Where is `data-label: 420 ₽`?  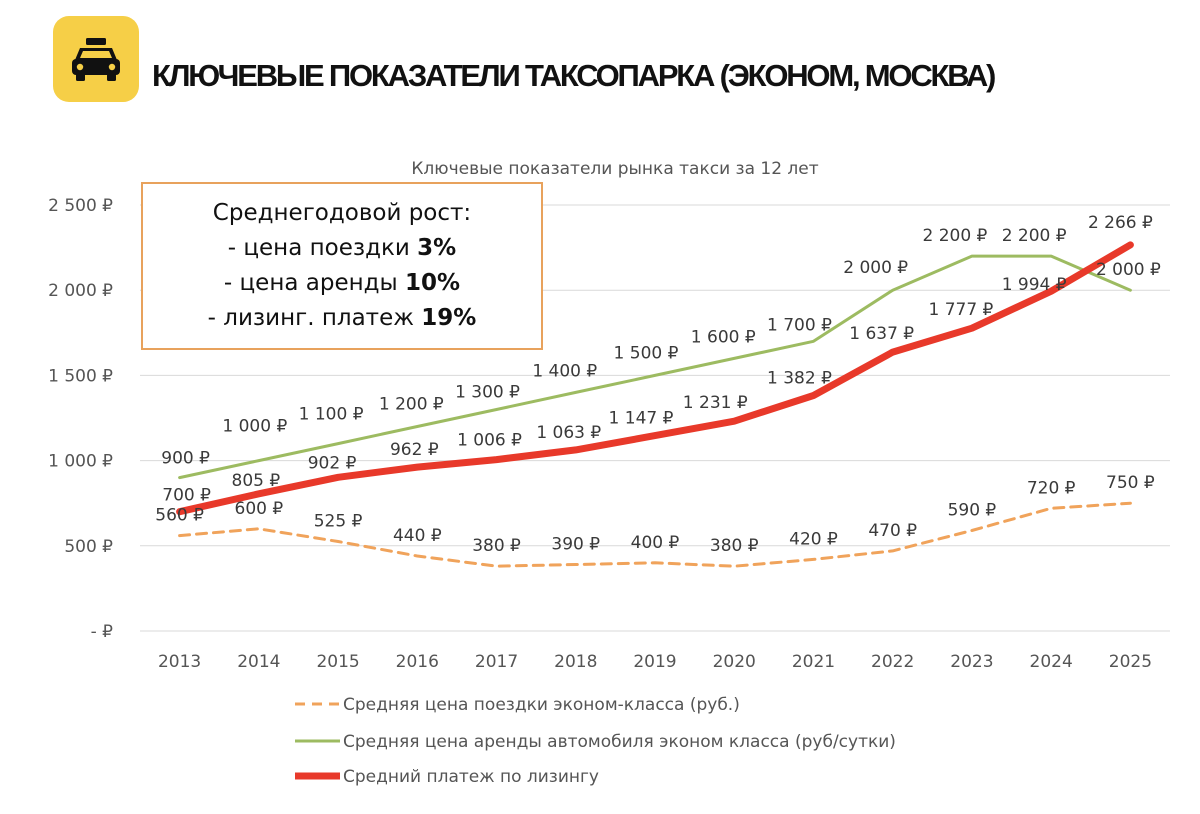
data-label: 420 ₽ is located at coordinates (813, 539).